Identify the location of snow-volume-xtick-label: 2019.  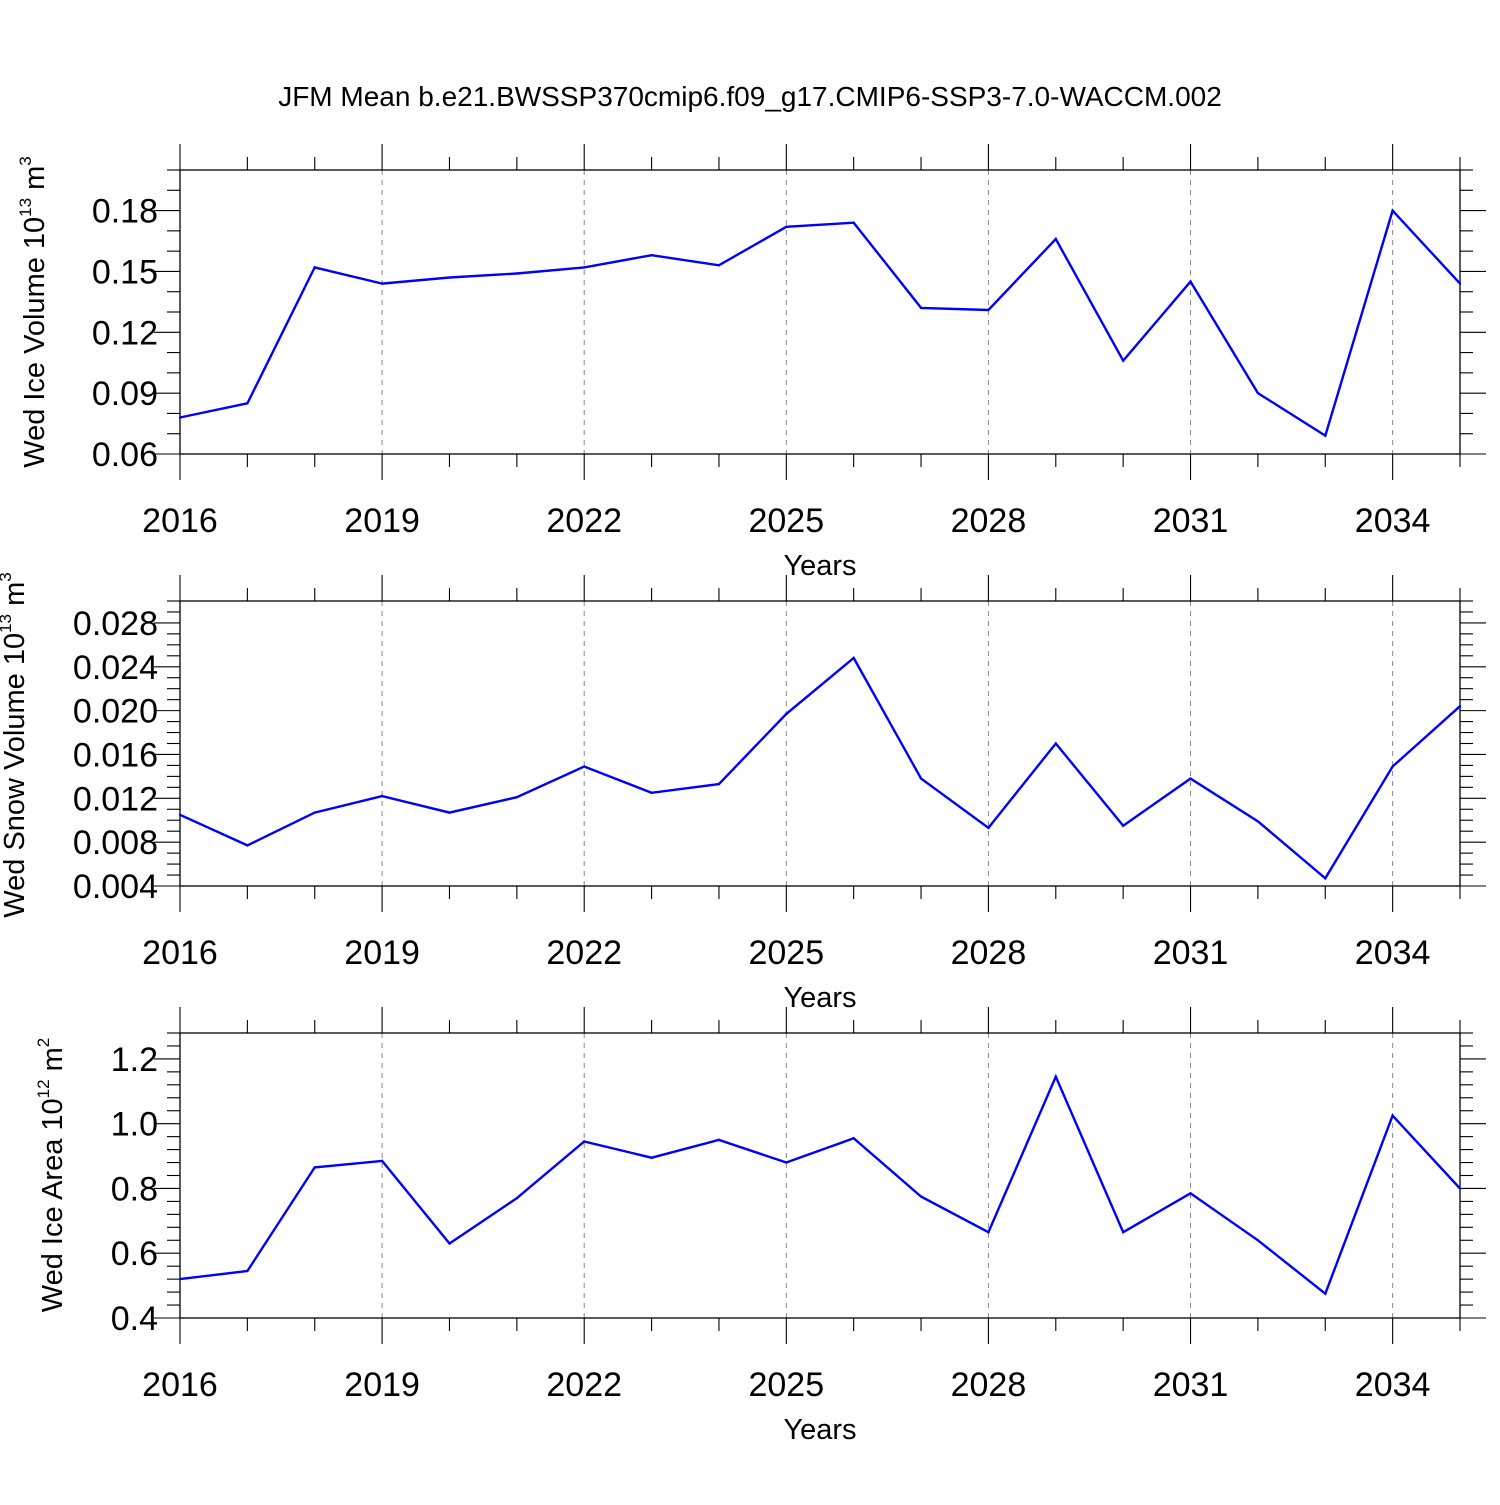
(382, 953).